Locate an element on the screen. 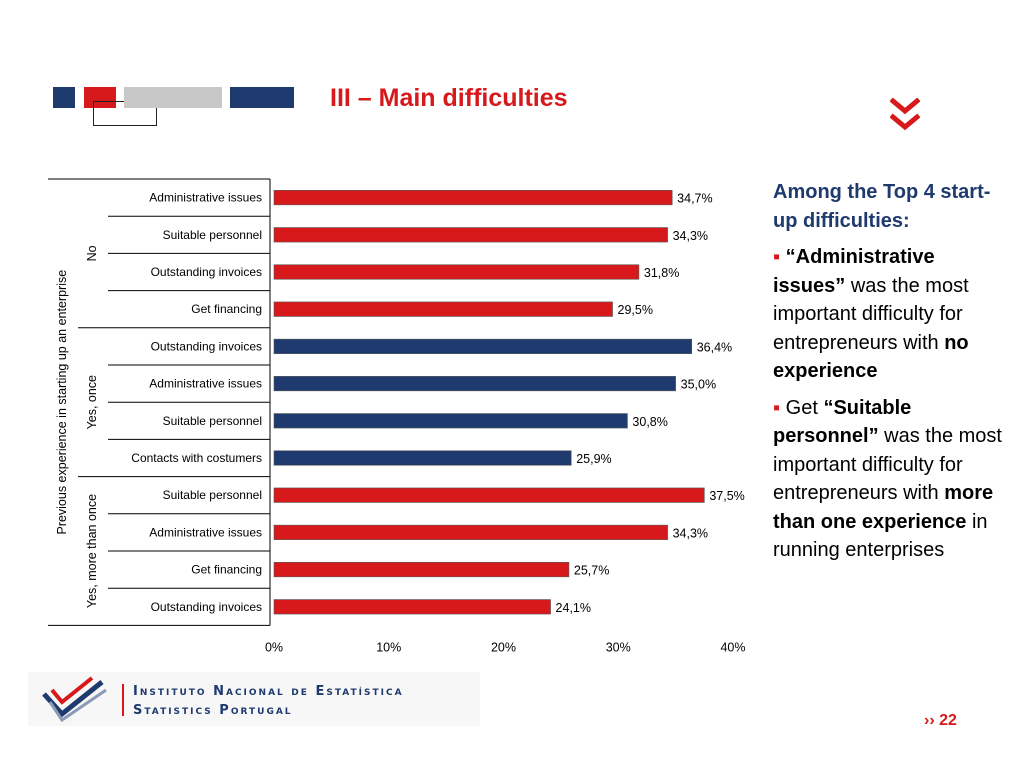  page-marker-icon: ›› is located at coordinates (929, 720).